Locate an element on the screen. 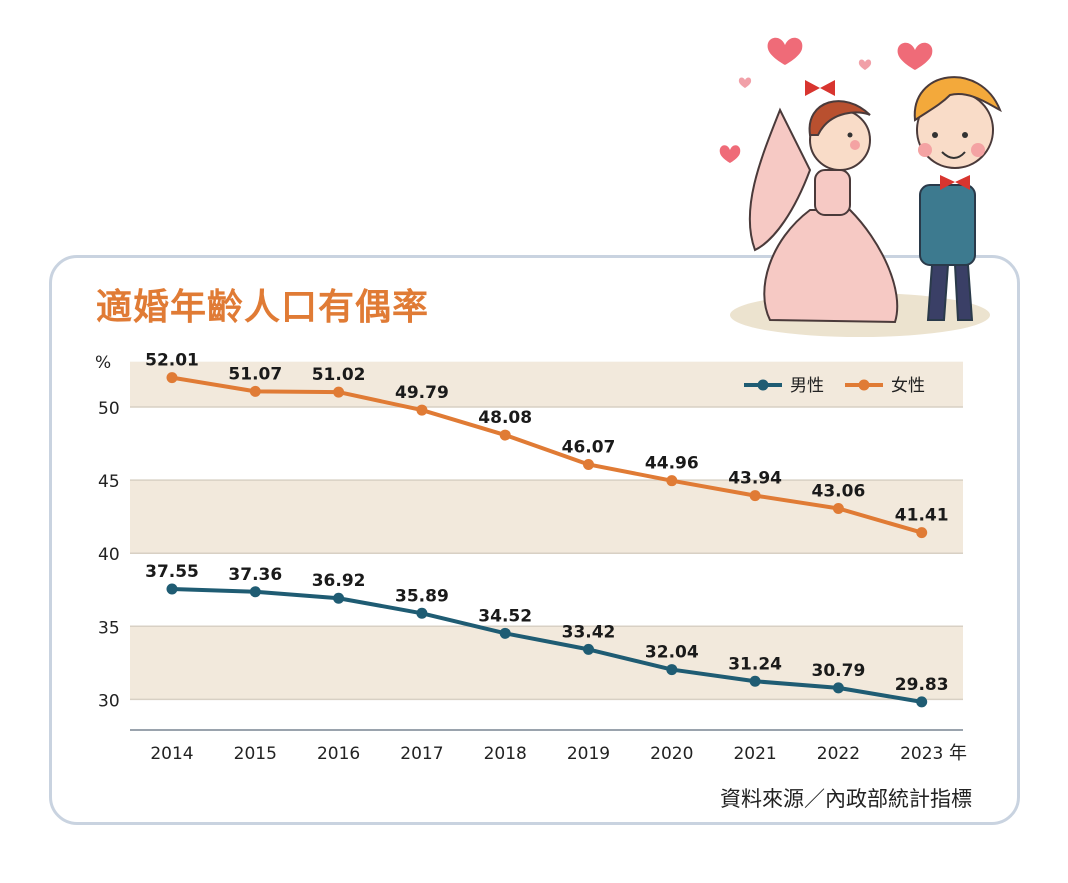 The width and height of the screenshot is (1068, 883). x-tick-label: 2022 is located at coordinates (838, 754).